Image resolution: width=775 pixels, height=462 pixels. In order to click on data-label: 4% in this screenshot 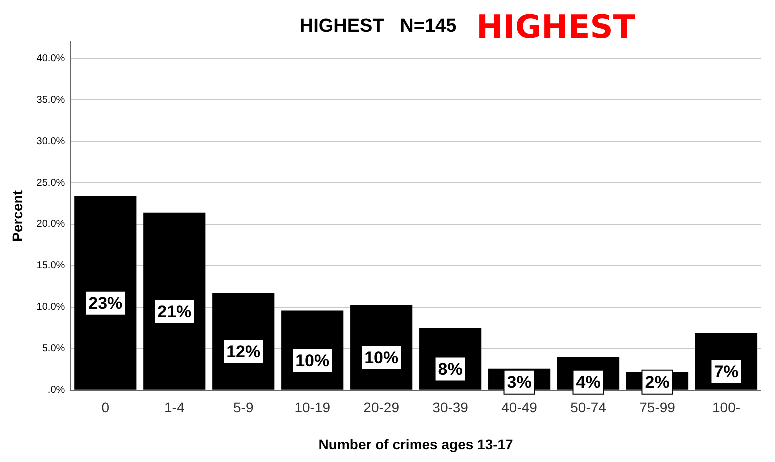, I will do `click(588, 382)`.